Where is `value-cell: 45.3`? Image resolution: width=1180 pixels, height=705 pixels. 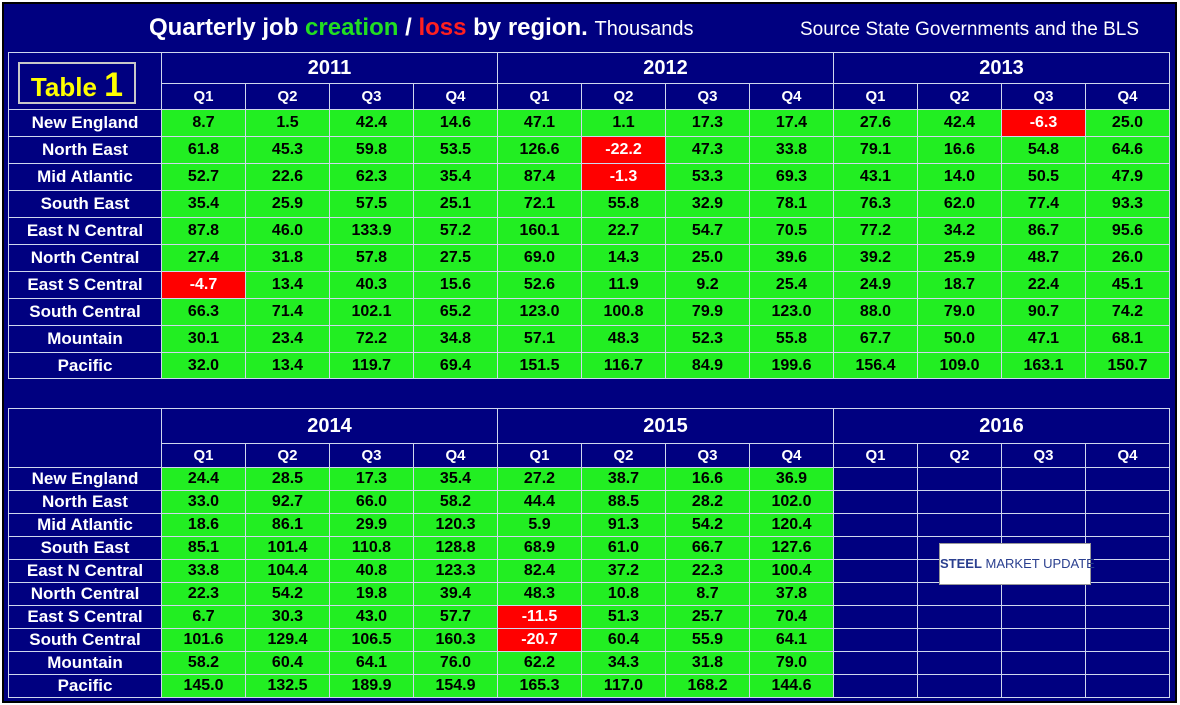
value-cell: 45.3 is located at coordinates (287, 150).